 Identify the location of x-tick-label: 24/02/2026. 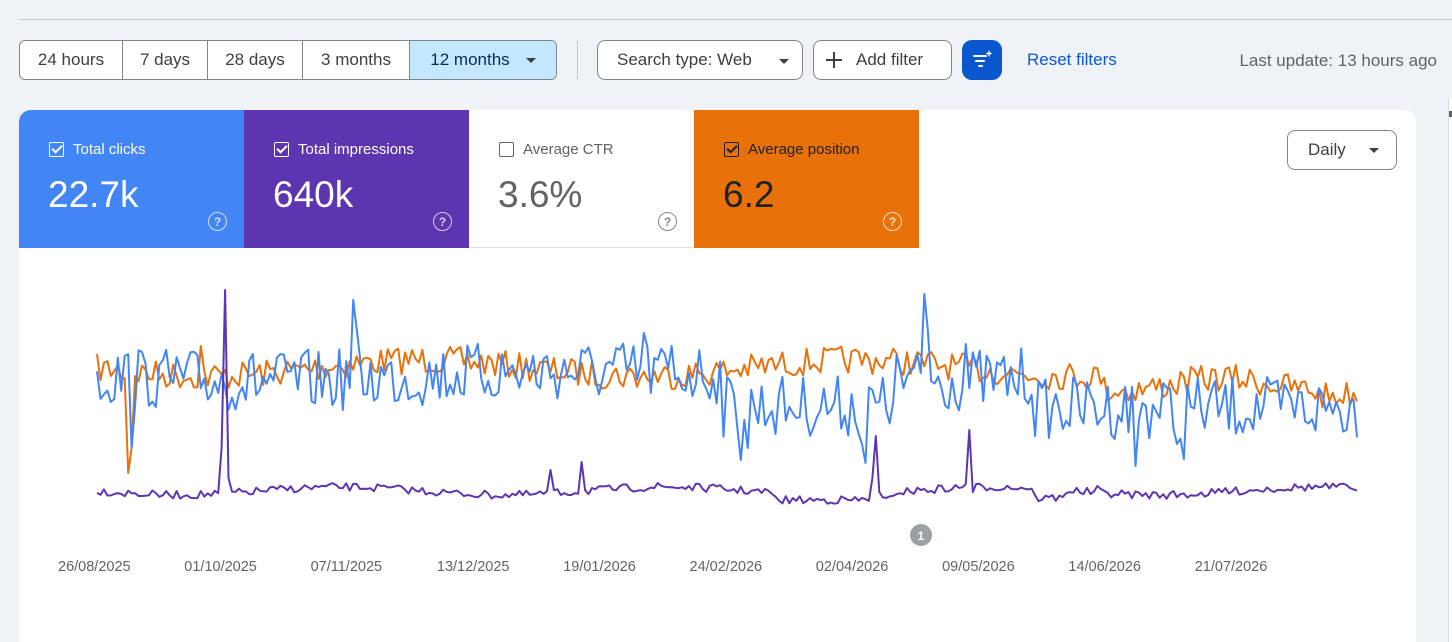
(726, 567).